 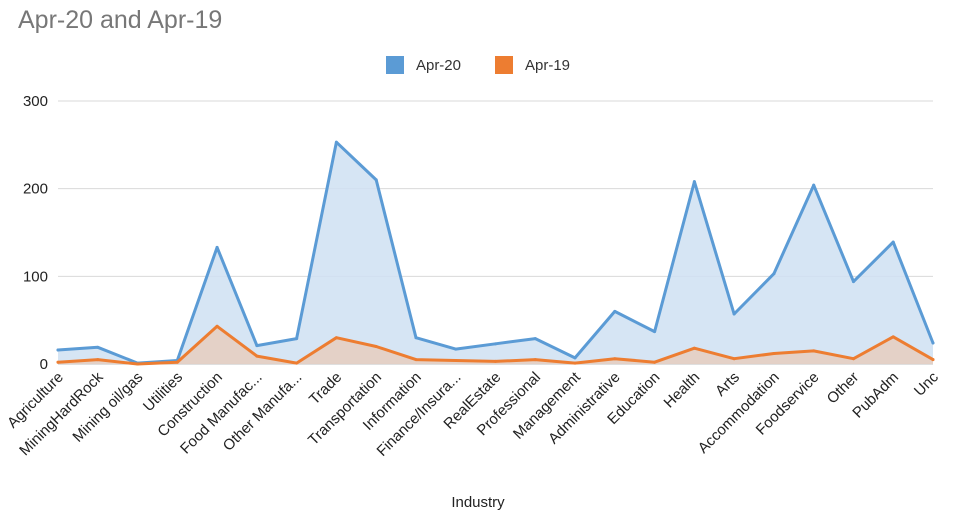 What do you see at coordinates (120, 20) in the screenshot?
I see `chart-title: Apr-20 and Apr-19` at bounding box center [120, 20].